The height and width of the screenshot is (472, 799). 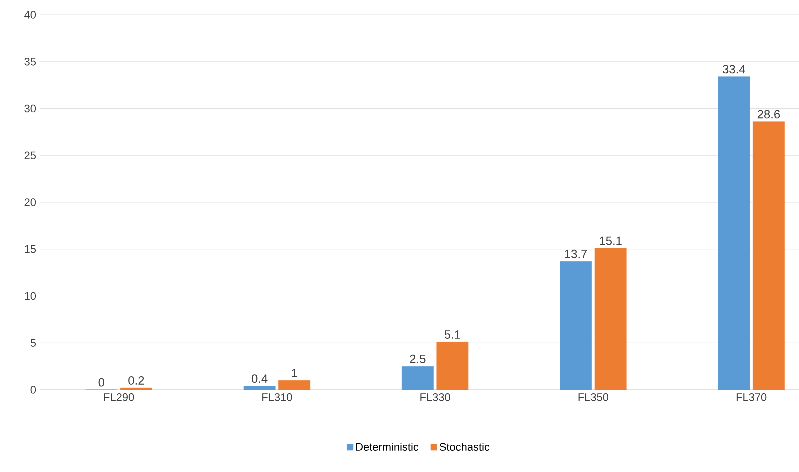 I want to click on data-label: 28.6, so click(x=769, y=114).